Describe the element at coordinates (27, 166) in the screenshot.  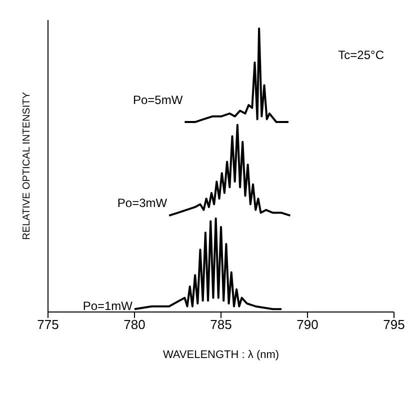
I see `y-axis-title: RELATIVE OPTICAL INTENSITY` at that location.